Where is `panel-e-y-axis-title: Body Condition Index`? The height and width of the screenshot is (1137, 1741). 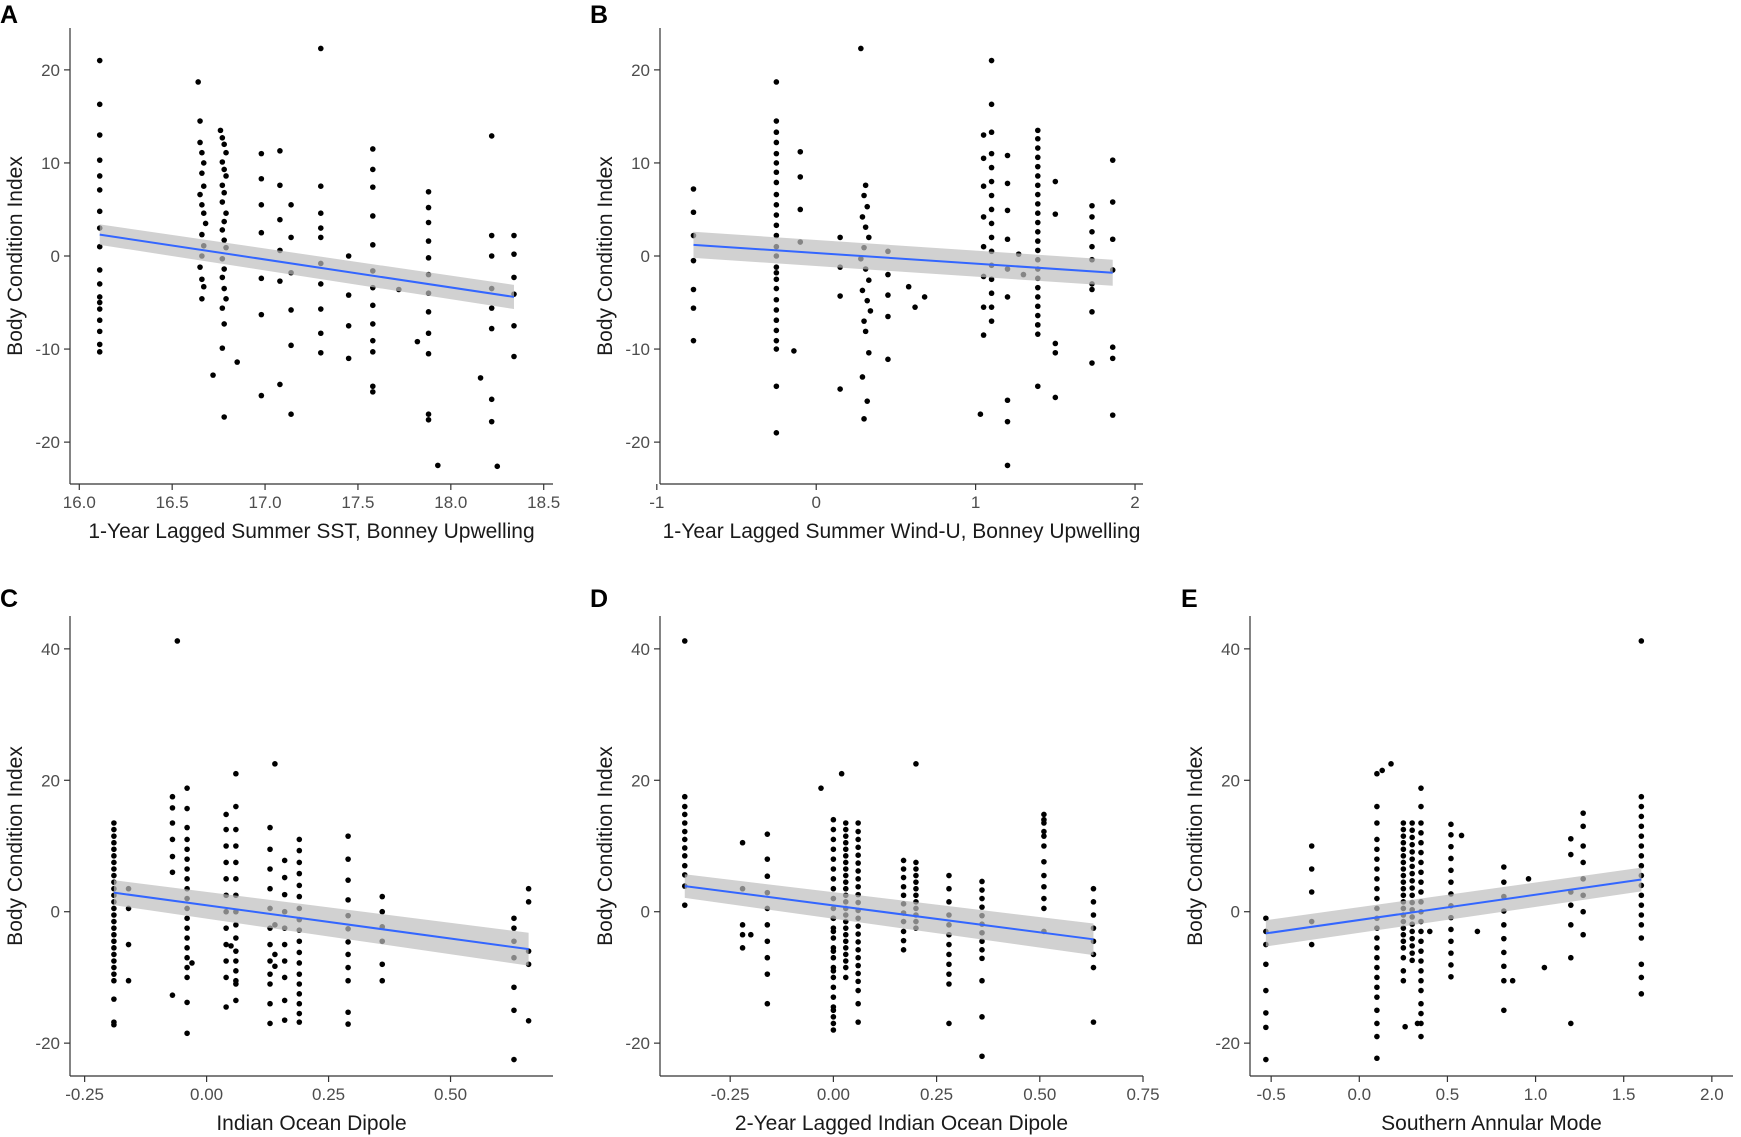 panel-e-y-axis-title: Body Condition Index is located at coordinates (1195, 846).